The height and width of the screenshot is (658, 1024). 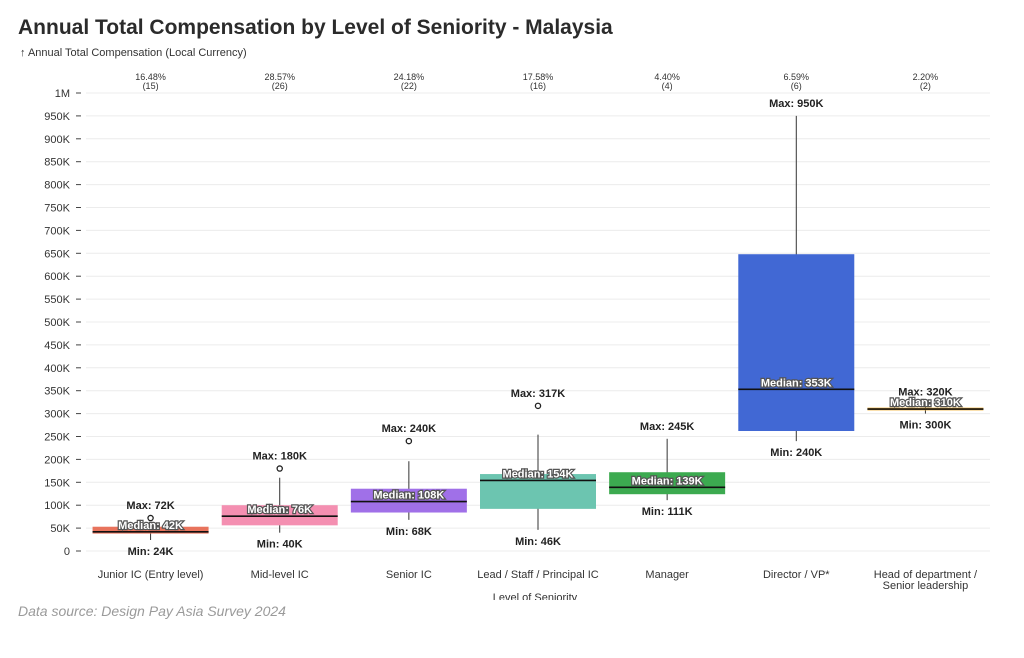 I want to click on share-percent: 17.58%, so click(x=538, y=77).